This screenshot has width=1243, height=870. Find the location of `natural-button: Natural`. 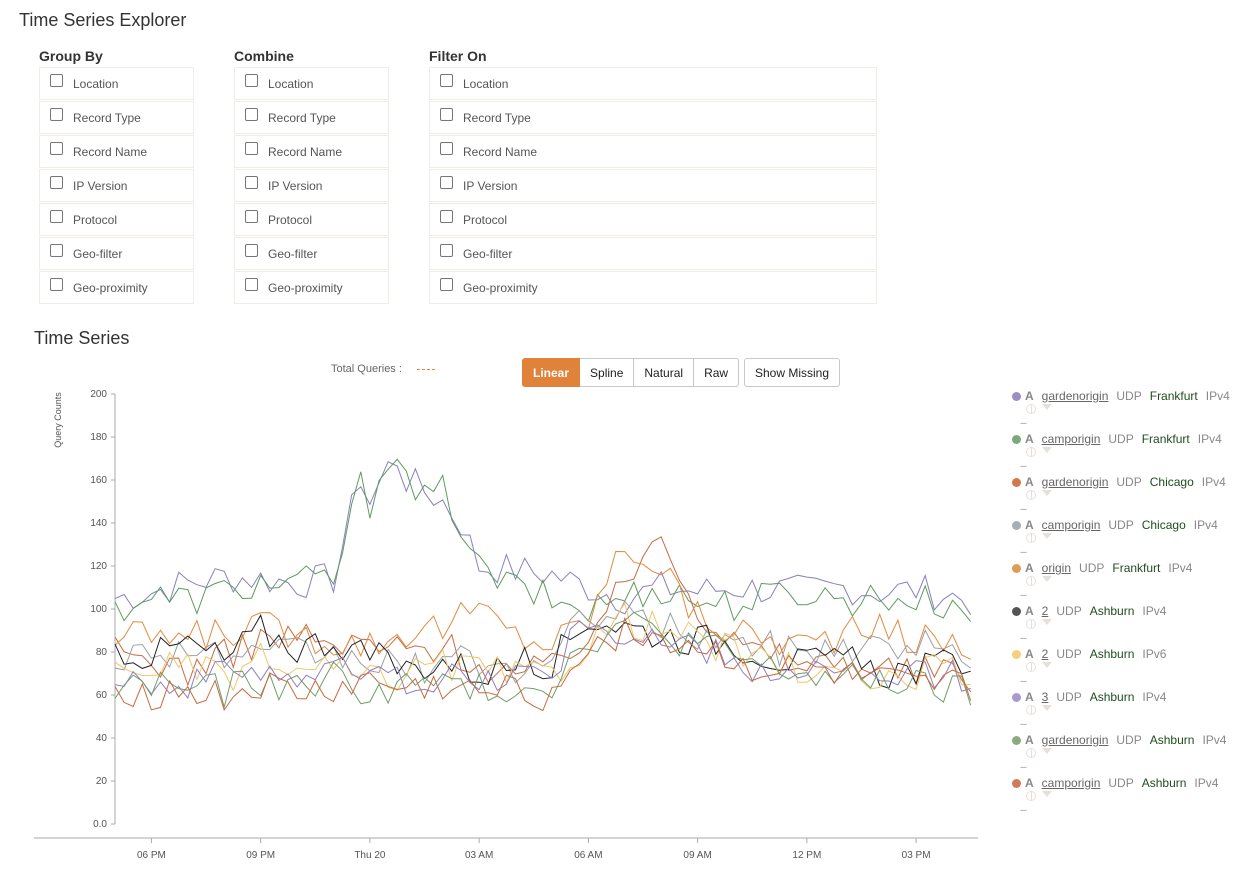

natural-button: Natural is located at coordinates (664, 372).